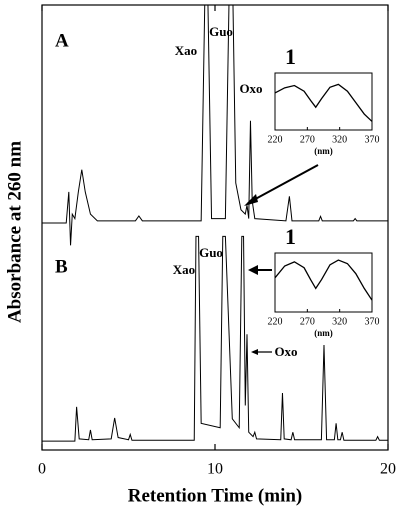 The width and height of the screenshot is (400, 519). I want to click on x-tick-label: 10, so click(215, 469).